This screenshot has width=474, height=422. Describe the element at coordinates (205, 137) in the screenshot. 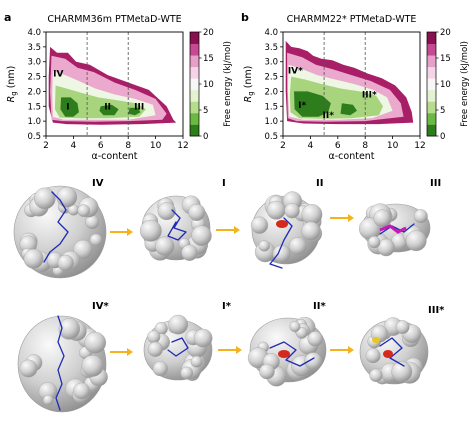

I see `chart-a-colorbar-tick-label-0: 0` at that location.